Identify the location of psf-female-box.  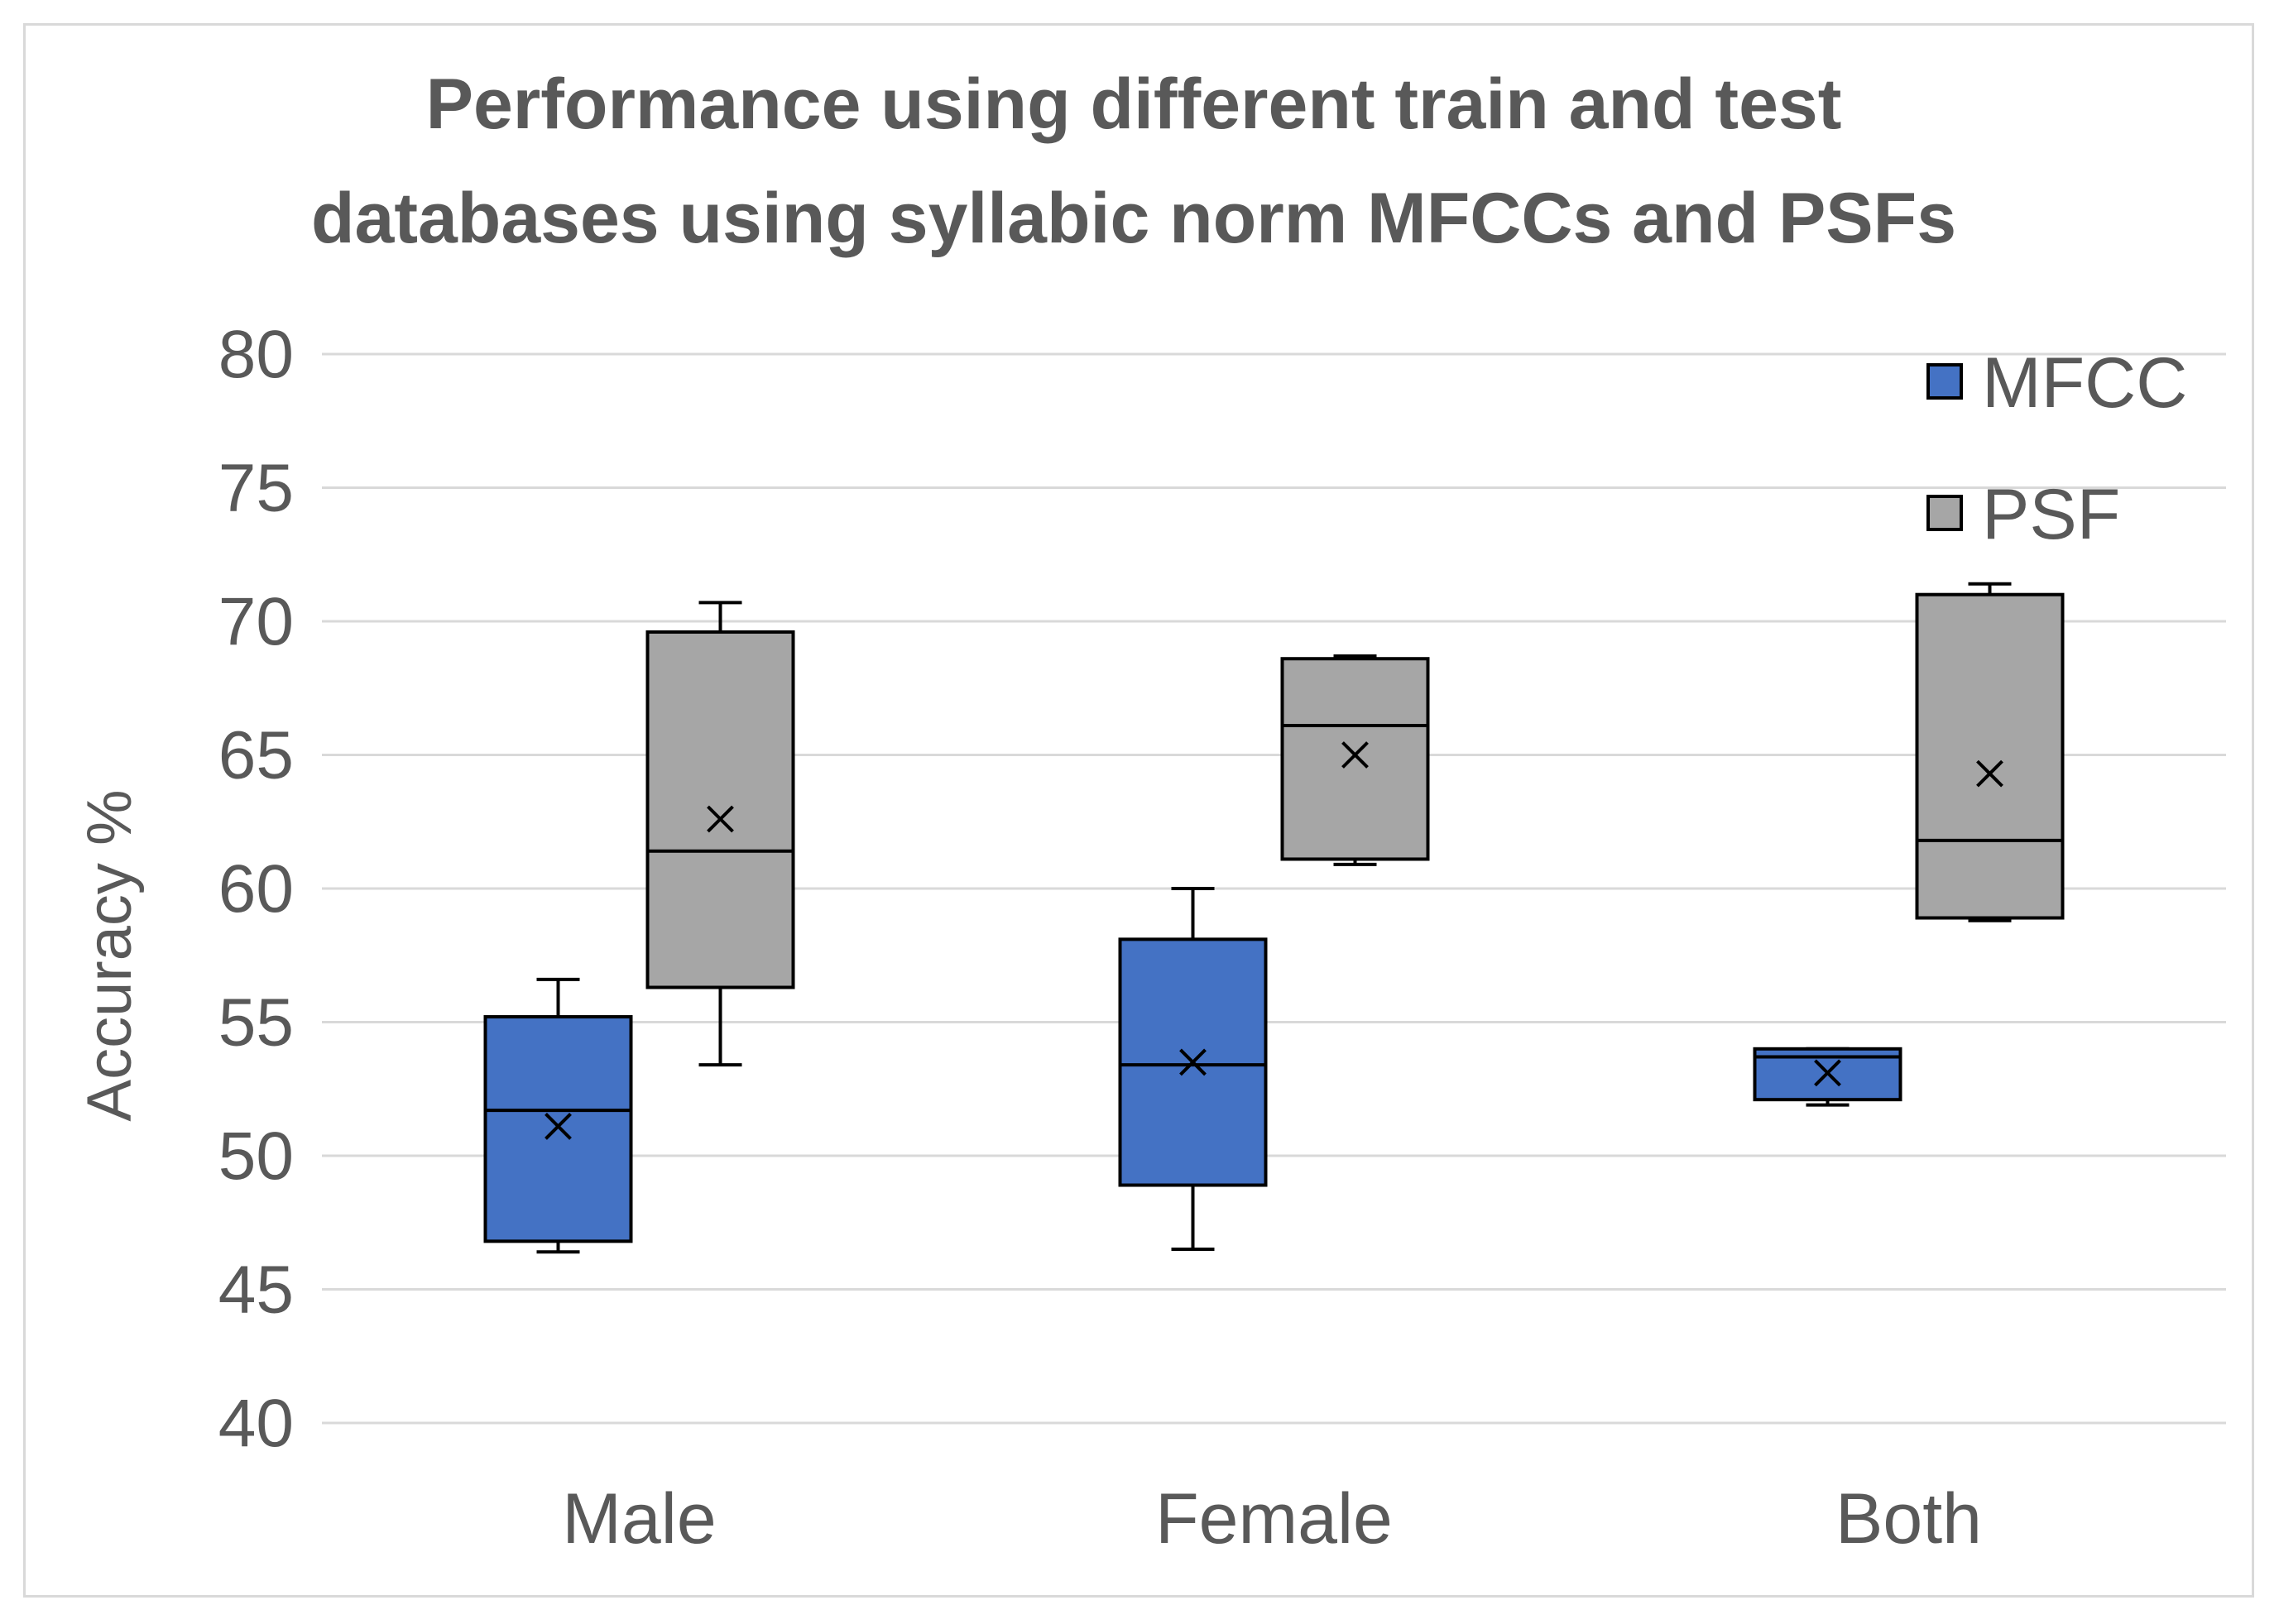
(1355, 759).